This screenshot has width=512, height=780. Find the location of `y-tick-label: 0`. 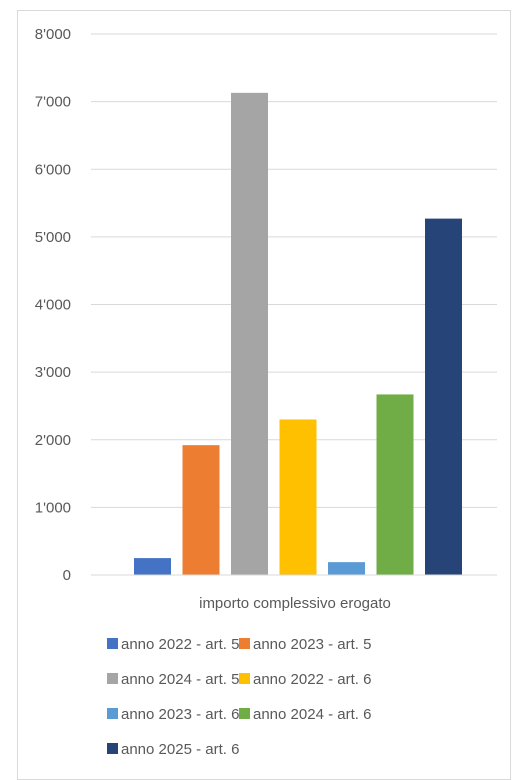

y-tick-label: 0 is located at coordinates (67, 575).